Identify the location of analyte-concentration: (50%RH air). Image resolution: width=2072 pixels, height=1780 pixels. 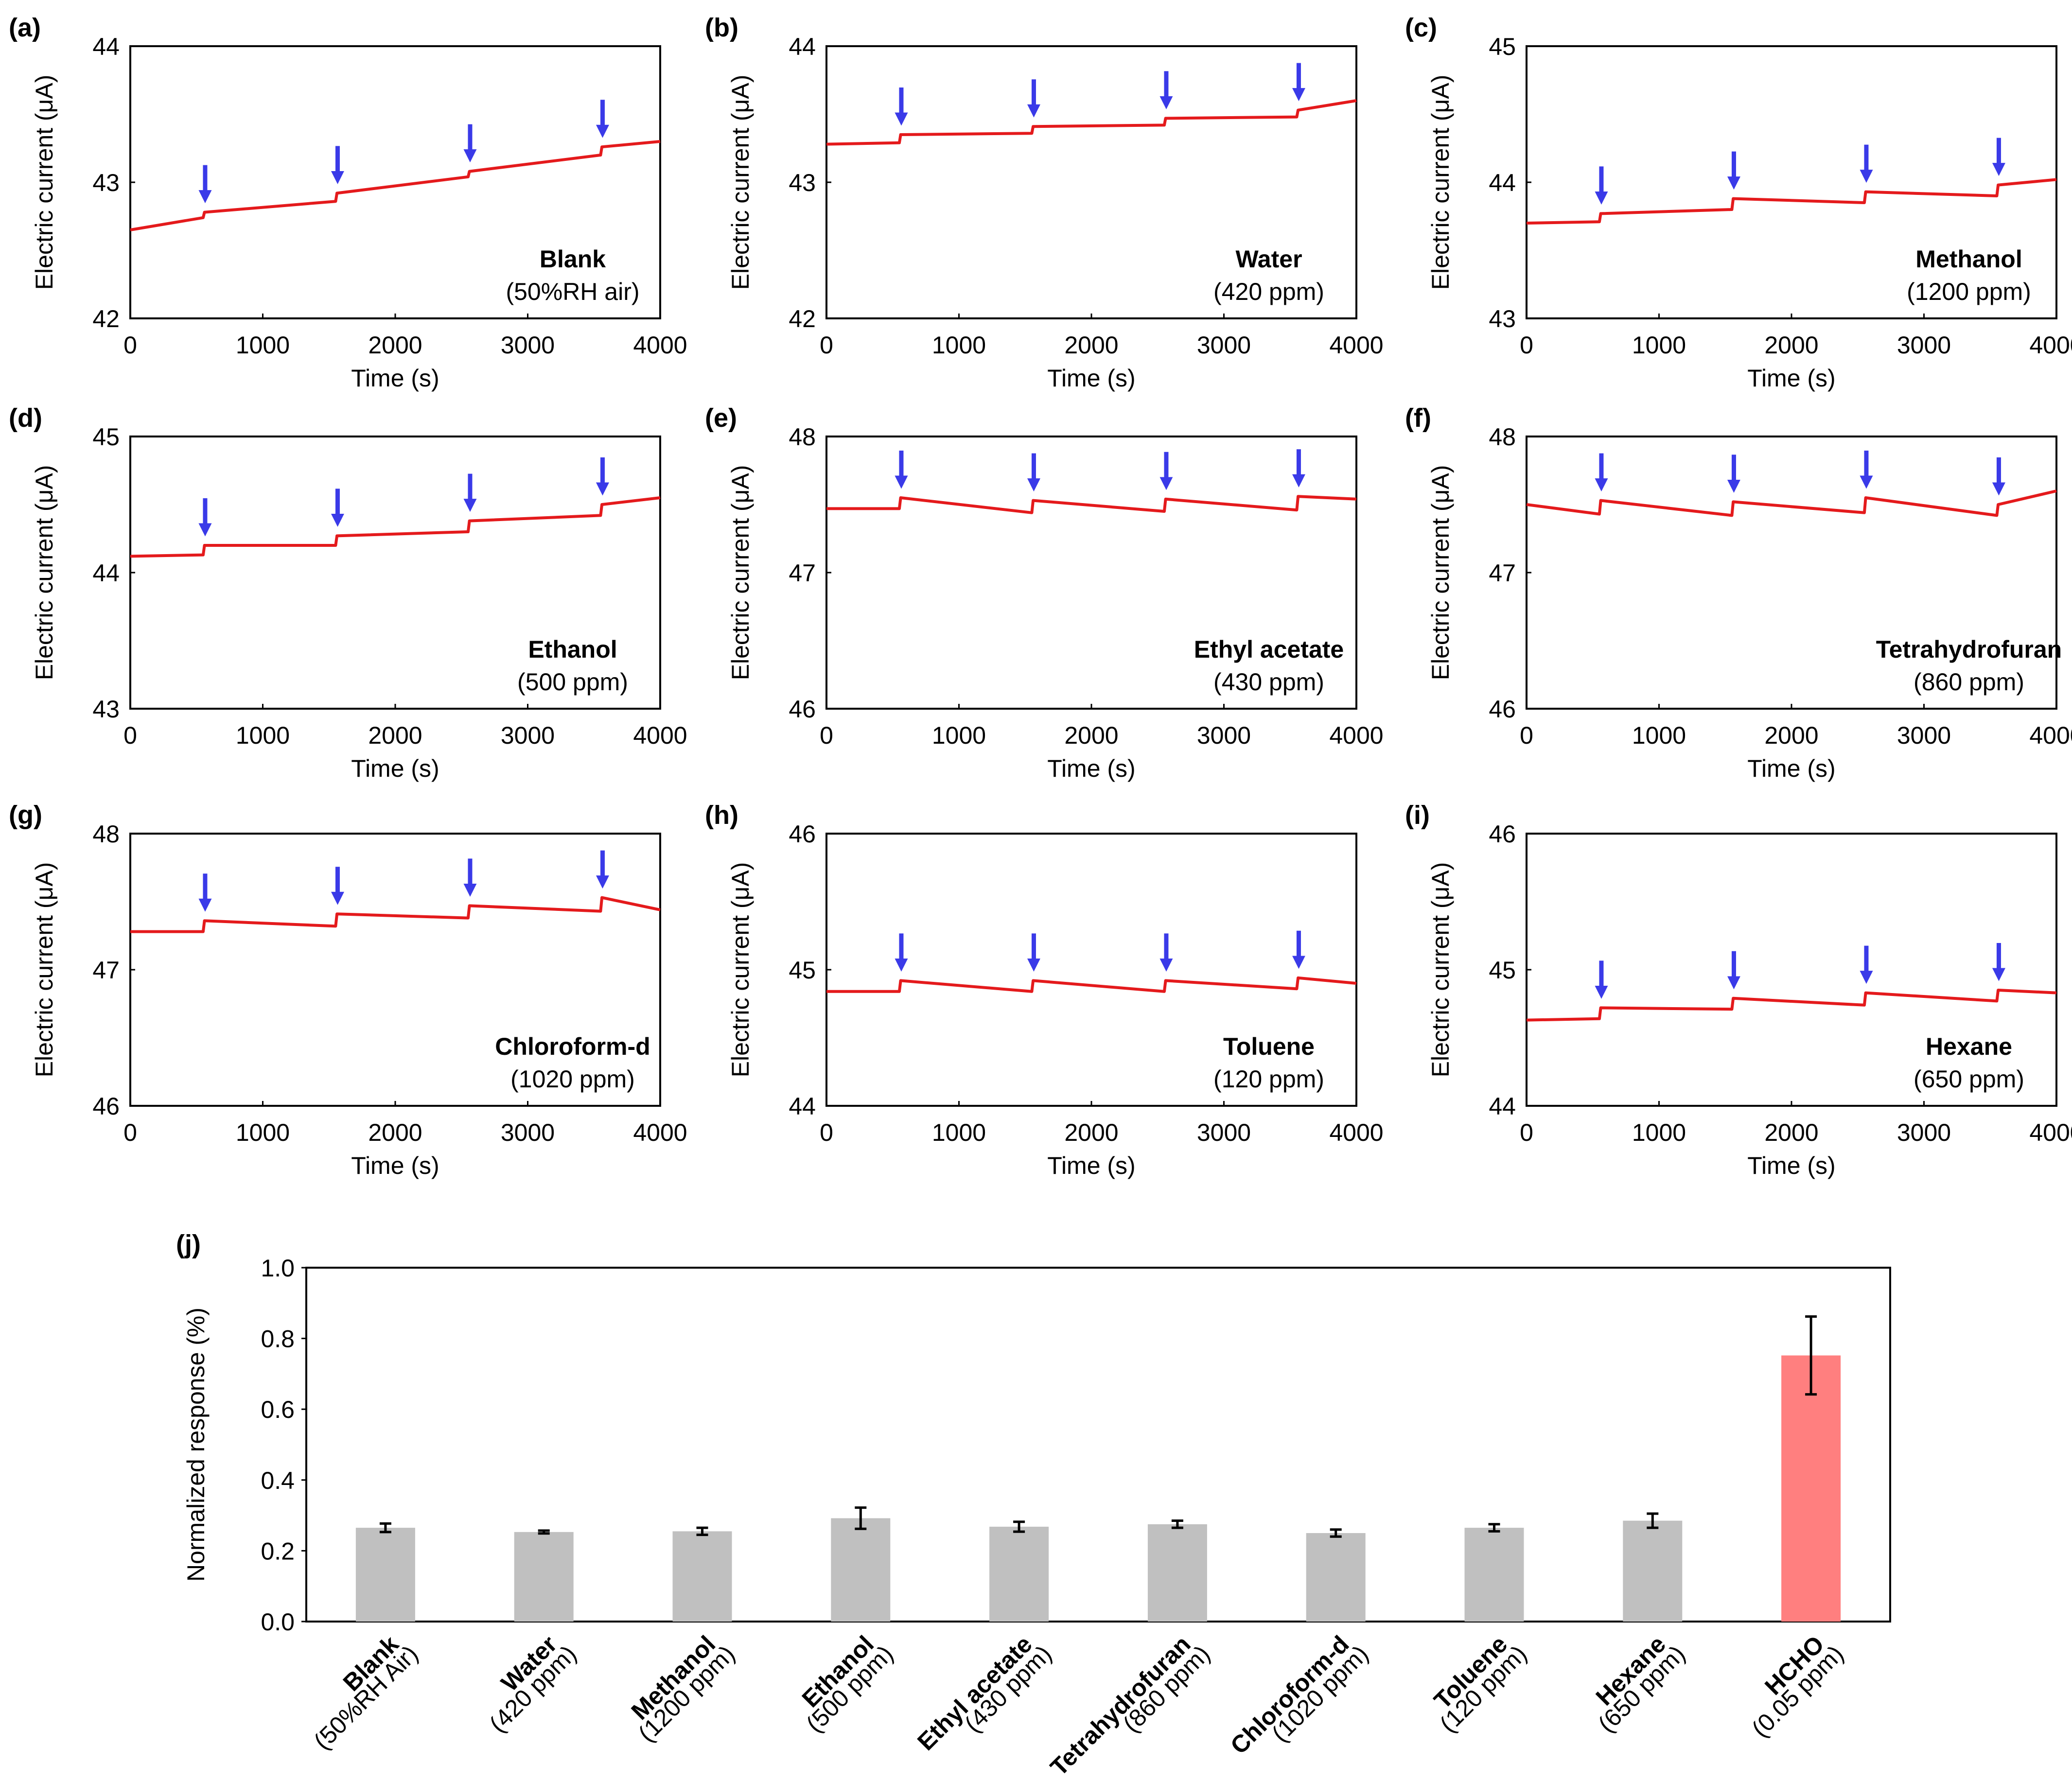
(572, 291).